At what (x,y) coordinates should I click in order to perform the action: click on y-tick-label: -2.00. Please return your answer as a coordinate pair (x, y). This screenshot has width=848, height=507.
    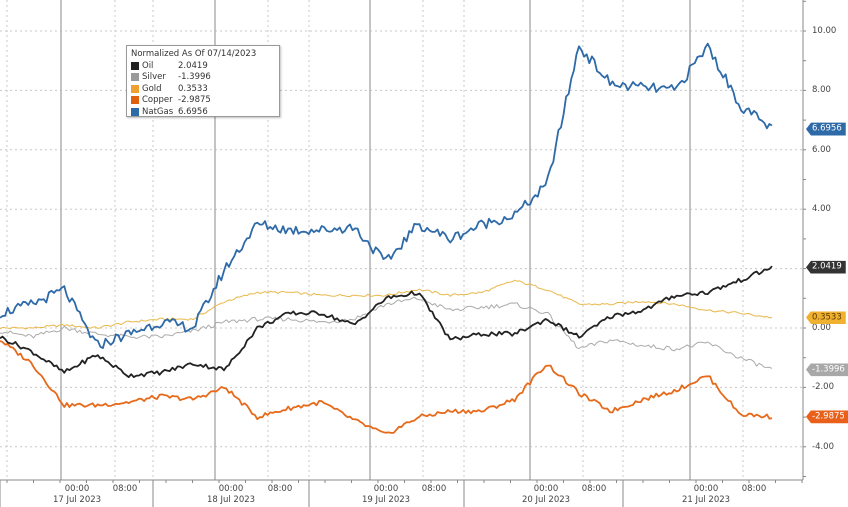
    Looking at the image, I should click on (823, 387).